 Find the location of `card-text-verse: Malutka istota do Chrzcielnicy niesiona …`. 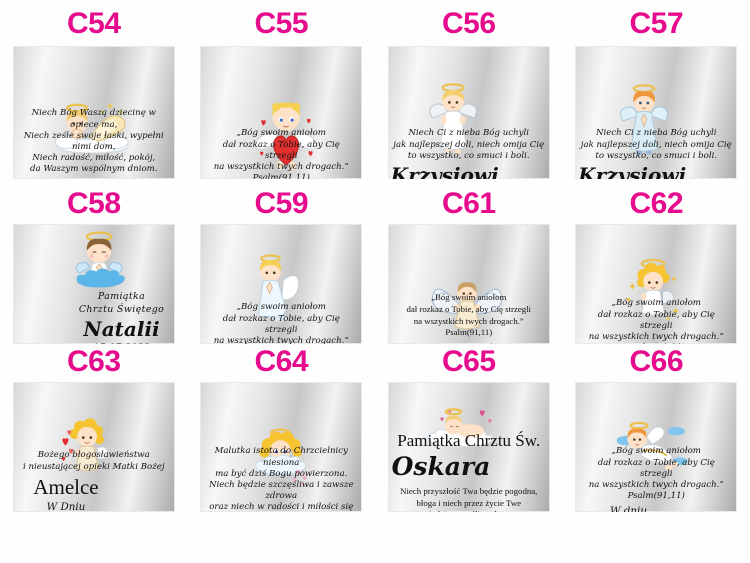

card-text-verse: Malutka istota do Chrzcielnicy niesiona … is located at coordinates (281, 479).